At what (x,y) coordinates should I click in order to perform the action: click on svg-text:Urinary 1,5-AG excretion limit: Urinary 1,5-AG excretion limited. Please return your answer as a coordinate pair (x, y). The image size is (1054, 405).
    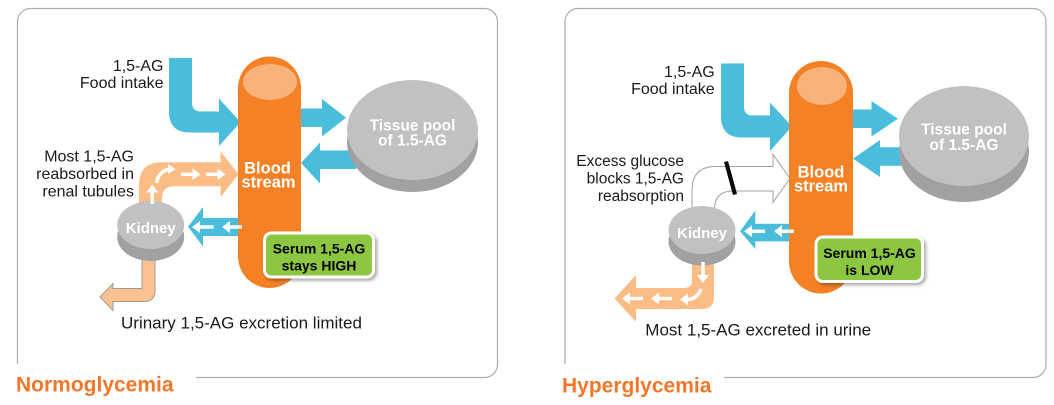
    Looking at the image, I should click on (241, 323).